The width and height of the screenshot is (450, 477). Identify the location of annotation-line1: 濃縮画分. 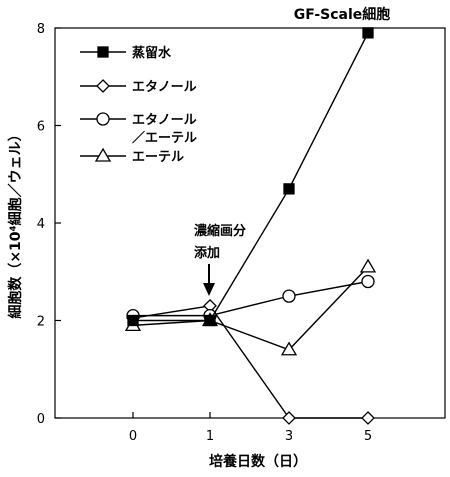
(220, 231).